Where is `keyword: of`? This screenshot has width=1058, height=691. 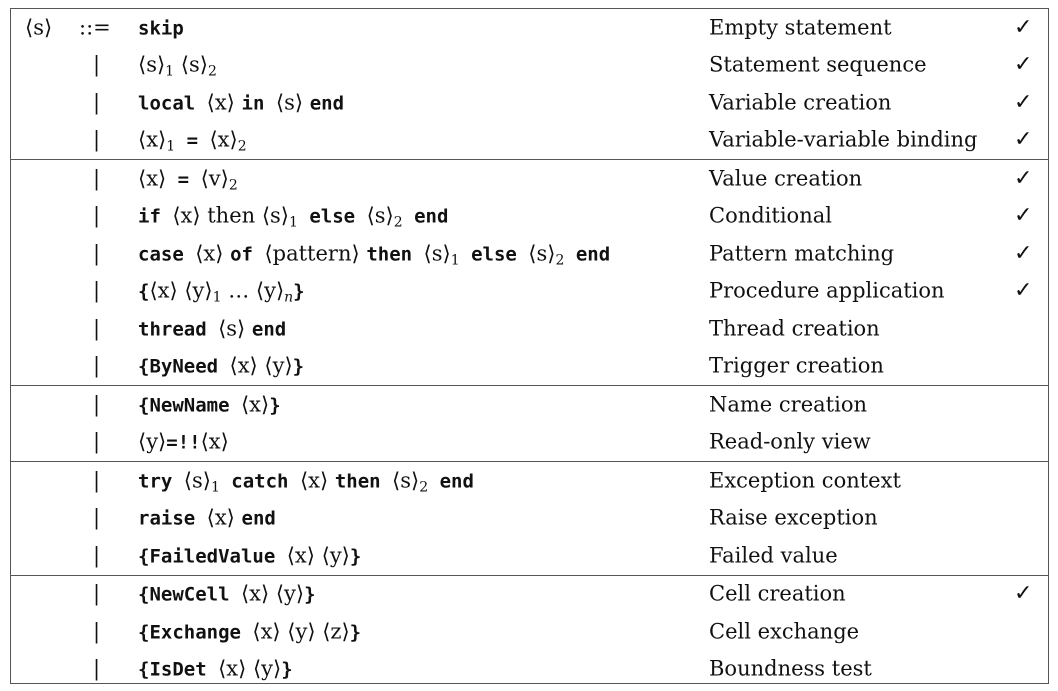 keyword: of is located at coordinates (247, 254).